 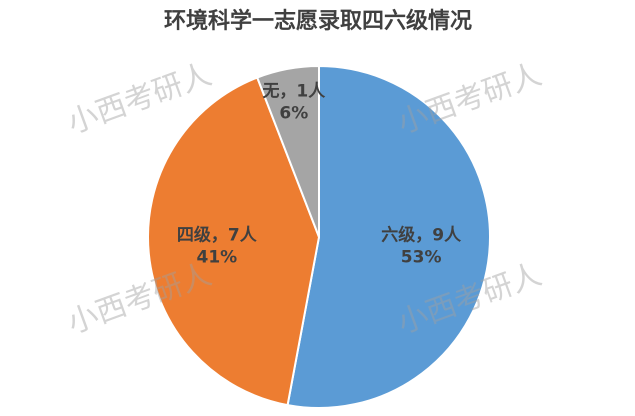 I want to click on watermark: 小西考研人, so click(x=469, y=99).